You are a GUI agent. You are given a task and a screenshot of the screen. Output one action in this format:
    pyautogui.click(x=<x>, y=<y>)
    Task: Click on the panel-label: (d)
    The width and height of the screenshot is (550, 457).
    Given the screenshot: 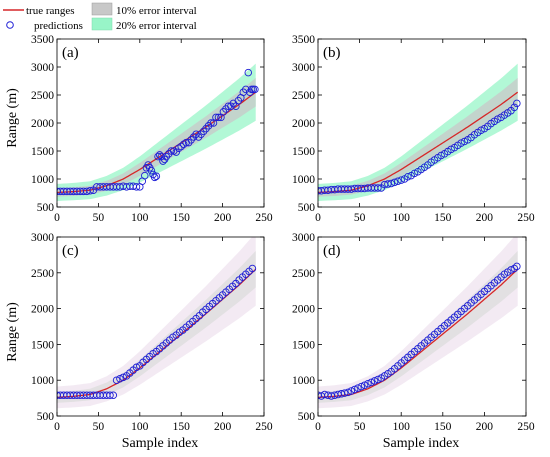 What is the action you would take?
    pyautogui.click(x=332, y=251)
    